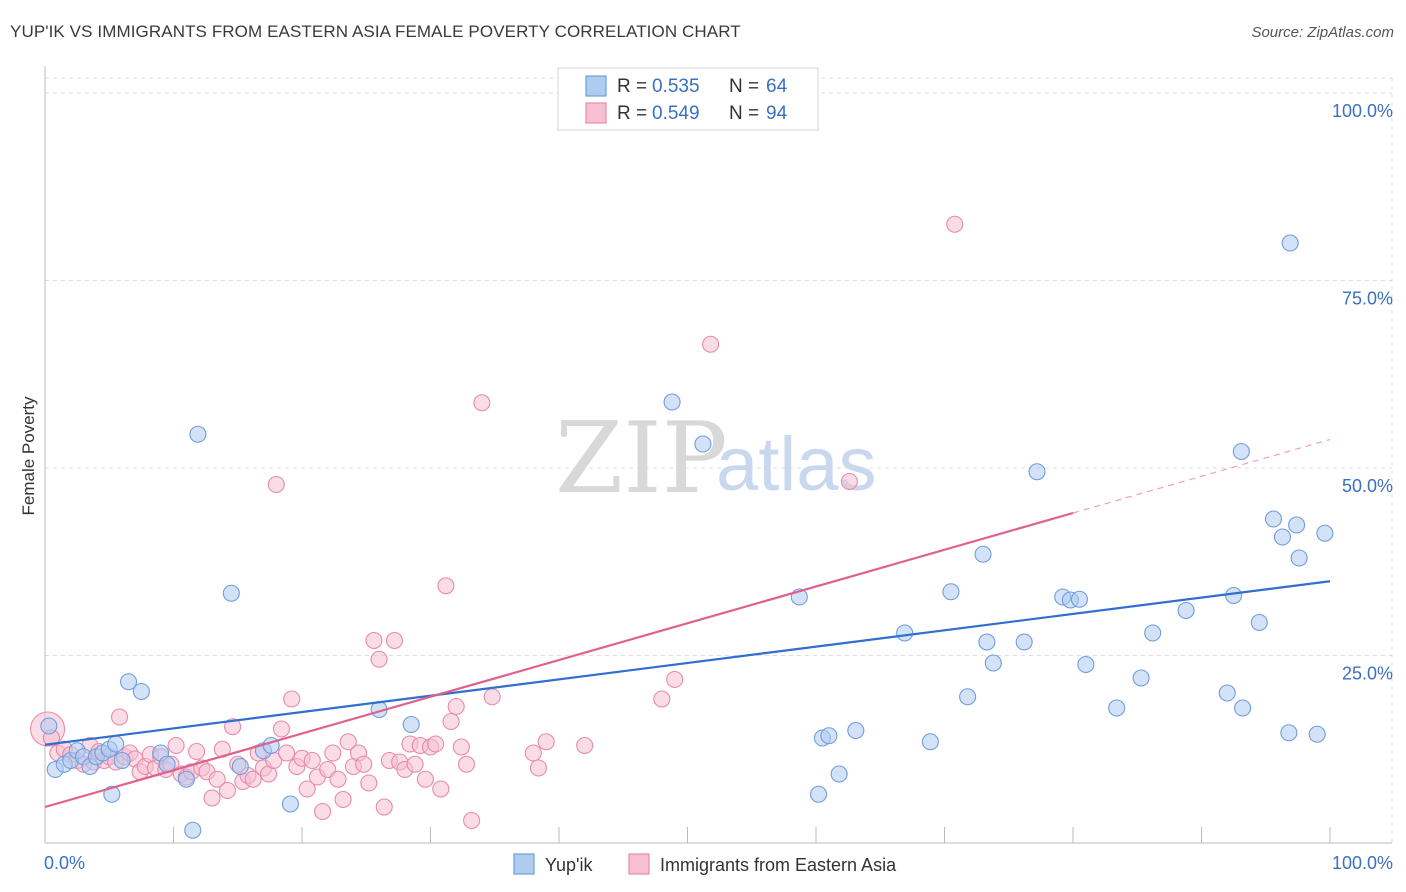 The height and width of the screenshot is (892, 1406). What do you see at coordinates (524, 864) in the screenshot?
I see `bottom-legend-swatch-yupik` at bounding box center [524, 864].